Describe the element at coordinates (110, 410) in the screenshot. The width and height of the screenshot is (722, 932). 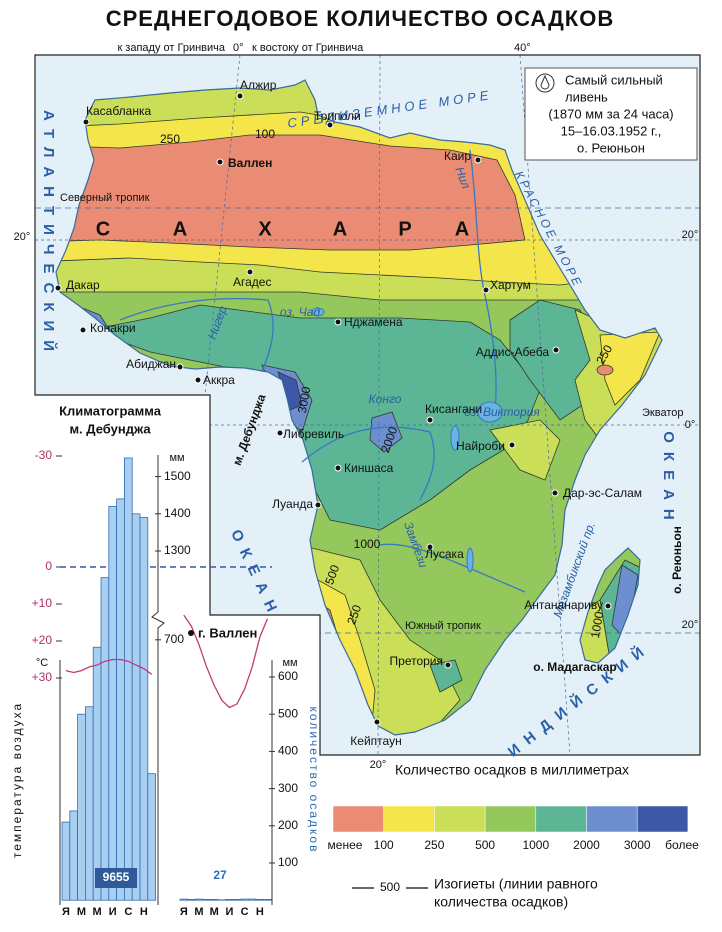
I see `chart-title: Климатограмма` at that location.